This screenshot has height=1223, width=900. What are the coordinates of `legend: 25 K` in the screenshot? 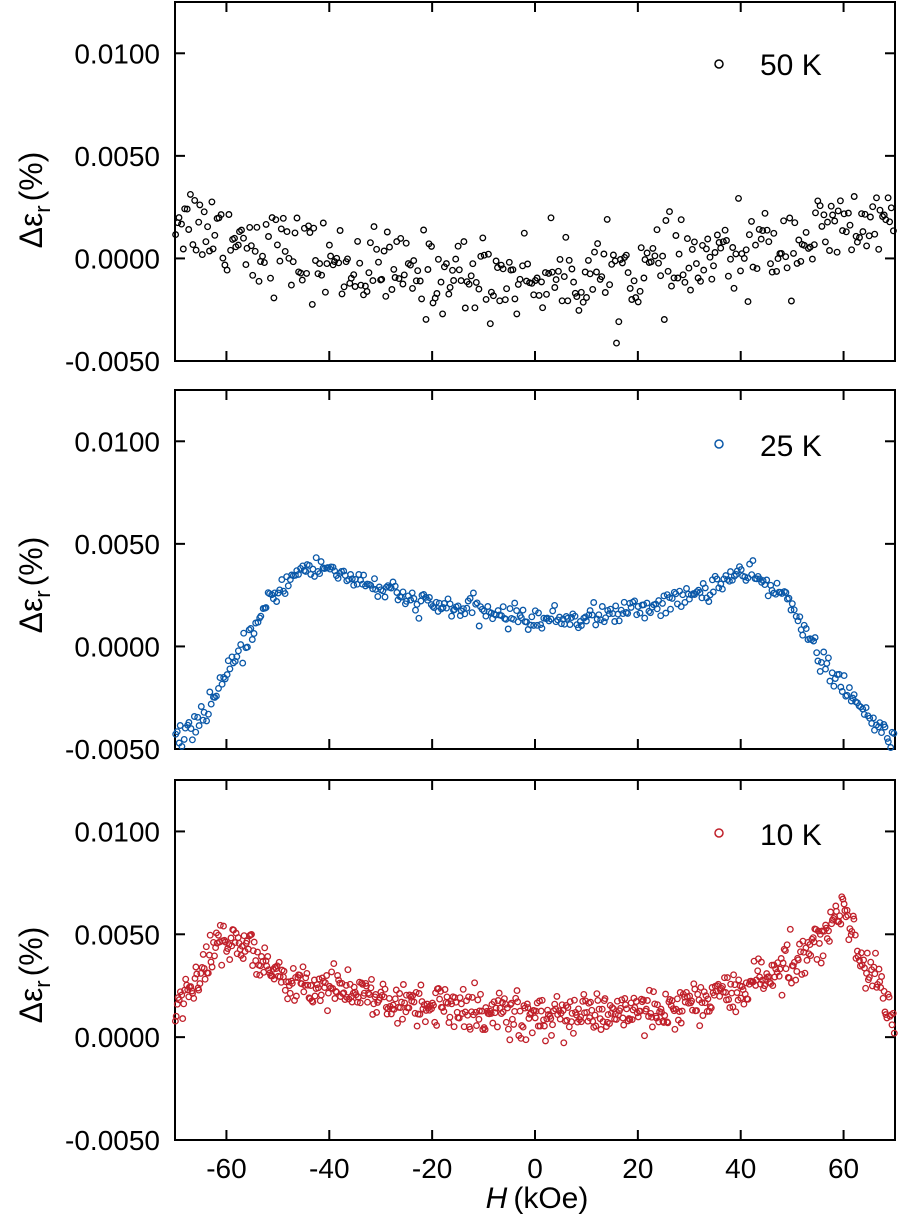 It's located at (768, 446).